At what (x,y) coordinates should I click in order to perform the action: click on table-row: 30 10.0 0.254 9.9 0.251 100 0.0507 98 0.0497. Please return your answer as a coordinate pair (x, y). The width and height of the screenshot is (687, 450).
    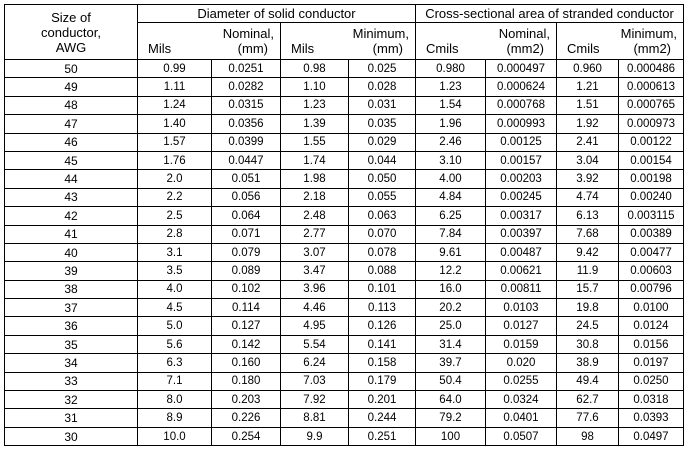
    Looking at the image, I should click on (344, 436).